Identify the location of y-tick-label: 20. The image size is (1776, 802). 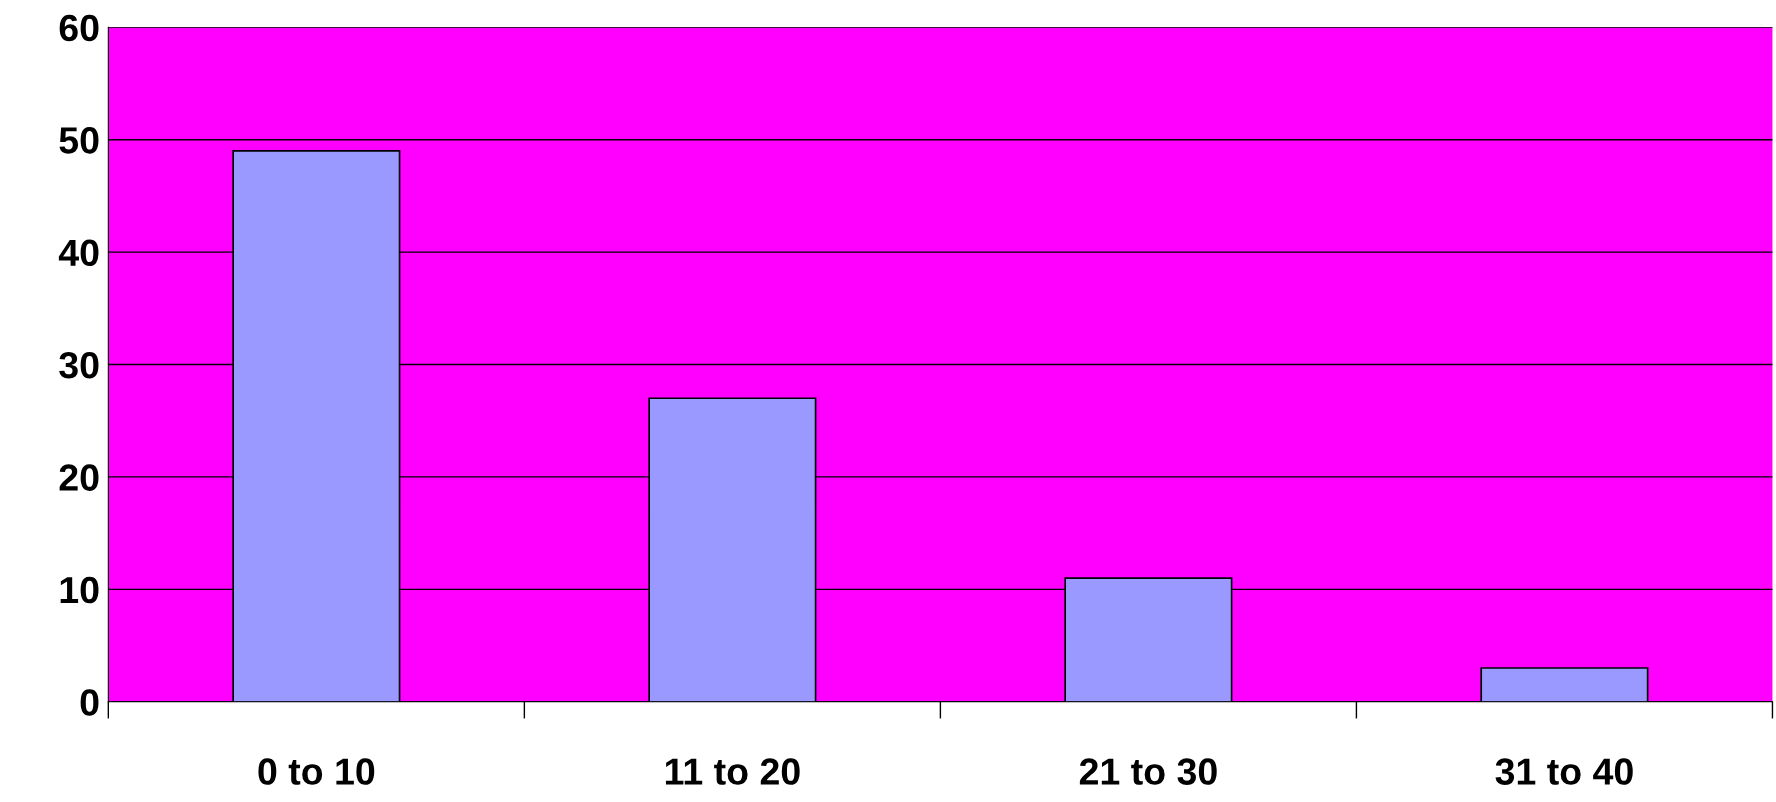
(79, 477).